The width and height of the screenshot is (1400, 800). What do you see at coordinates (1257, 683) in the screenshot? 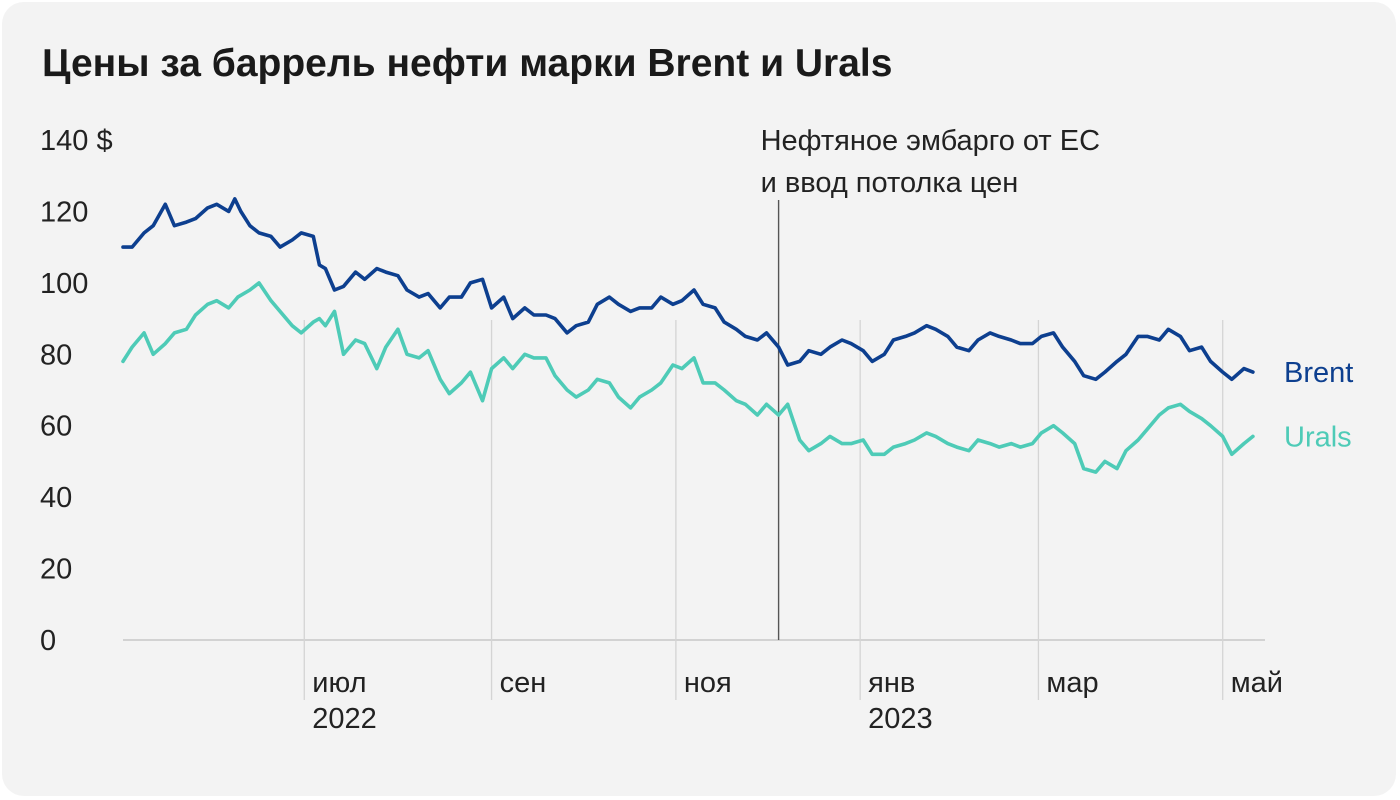
I see `x-tick-label: май` at bounding box center [1257, 683].